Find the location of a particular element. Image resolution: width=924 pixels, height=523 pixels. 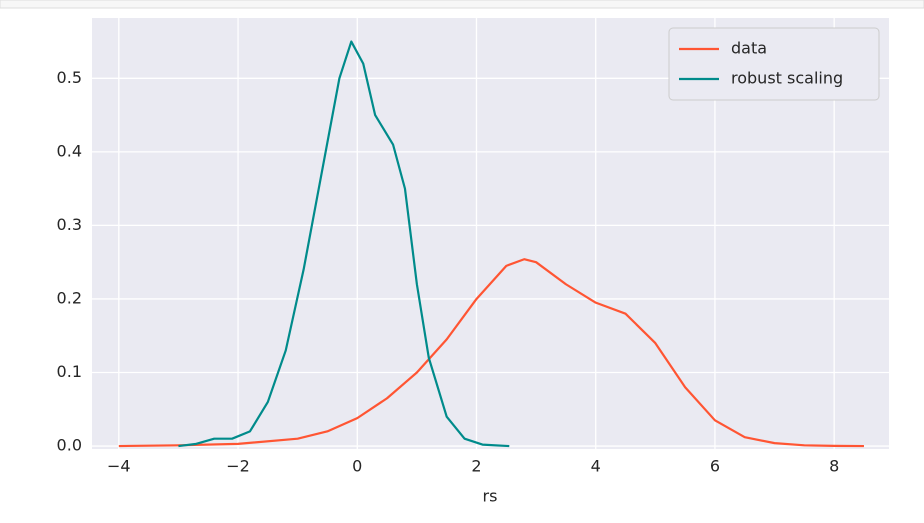

x-axis-label: rs is located at coordinates (490, 496).